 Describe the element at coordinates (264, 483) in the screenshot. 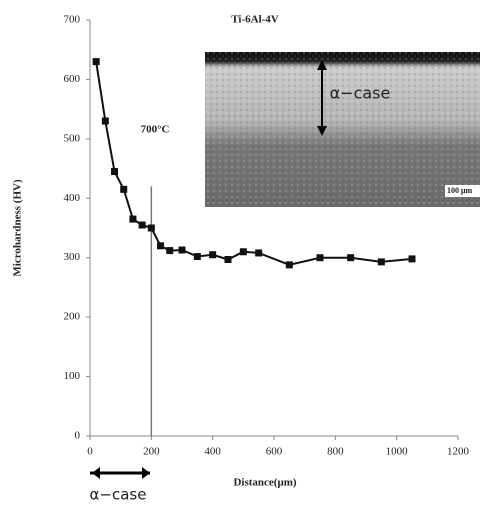

I see `x-axis-label: Distance(μm)` at that location.